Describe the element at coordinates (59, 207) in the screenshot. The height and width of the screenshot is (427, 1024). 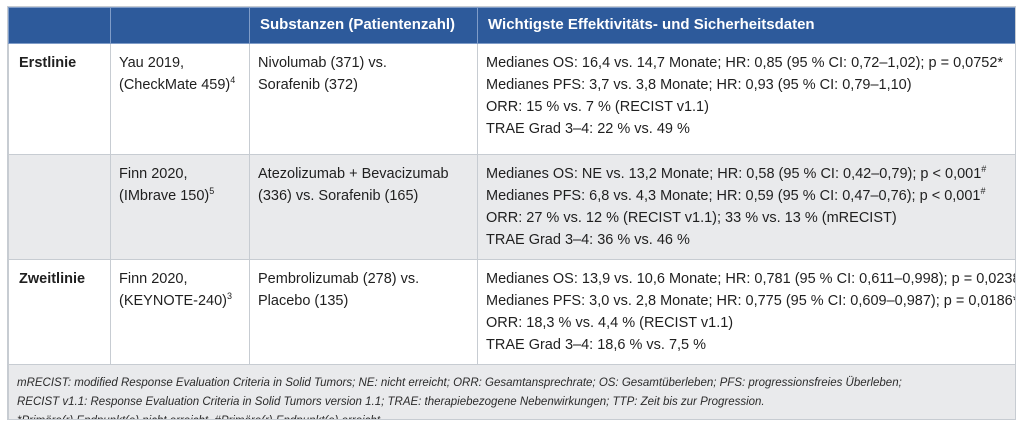
I see `row-category` at that location.